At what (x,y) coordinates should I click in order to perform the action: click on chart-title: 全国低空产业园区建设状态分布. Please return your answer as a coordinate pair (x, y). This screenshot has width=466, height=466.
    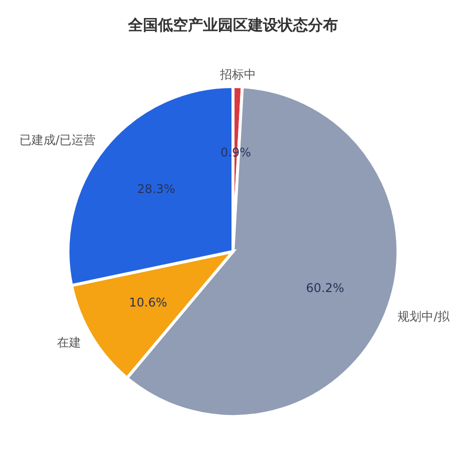
    Looking at the image, I should click on (232, 25).